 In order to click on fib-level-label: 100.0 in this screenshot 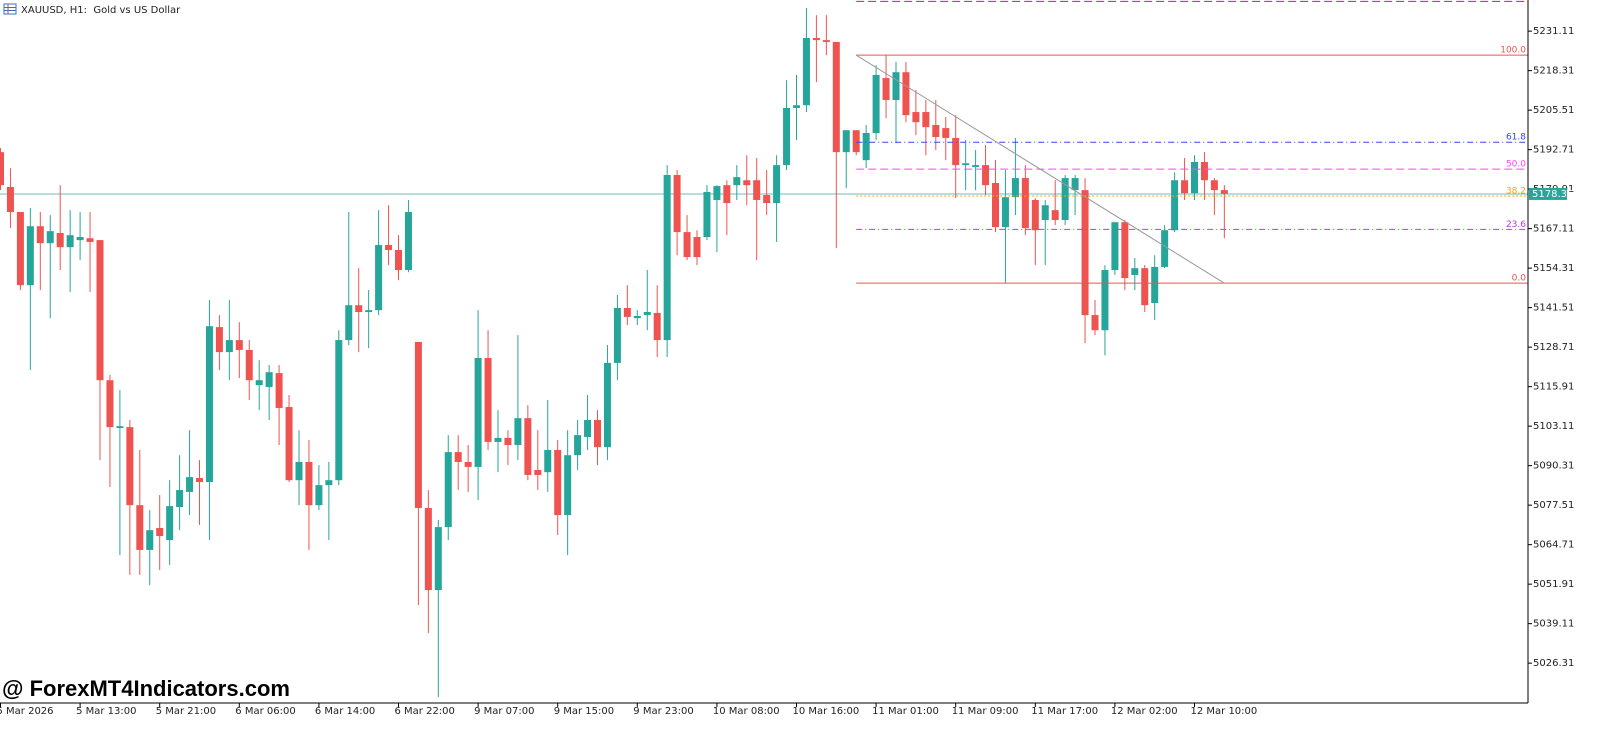, I will do `click(1513, 51)`.